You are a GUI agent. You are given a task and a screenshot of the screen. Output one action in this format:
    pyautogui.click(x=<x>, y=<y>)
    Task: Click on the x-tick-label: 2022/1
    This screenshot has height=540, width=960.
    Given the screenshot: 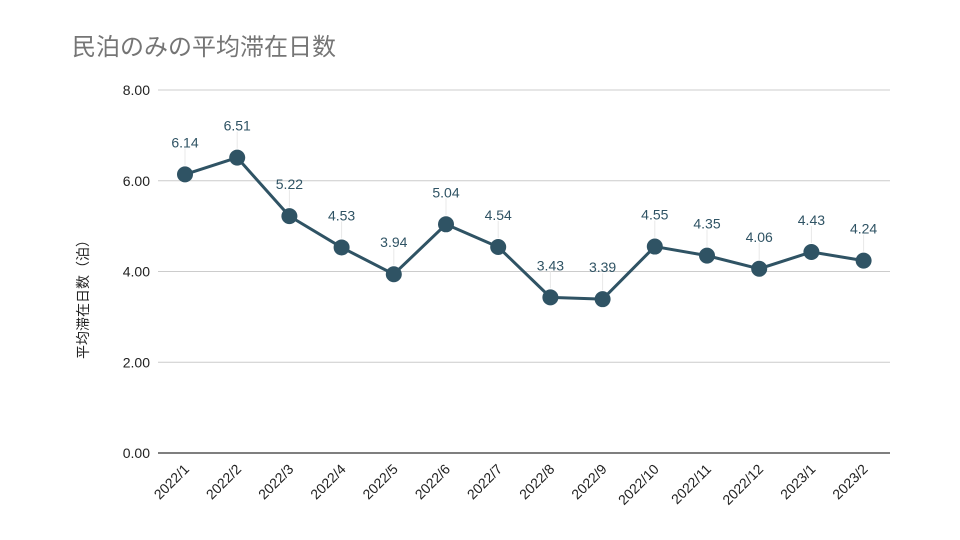 What is the action you would take?
    pyautogui.click(x=172, y=482)
    